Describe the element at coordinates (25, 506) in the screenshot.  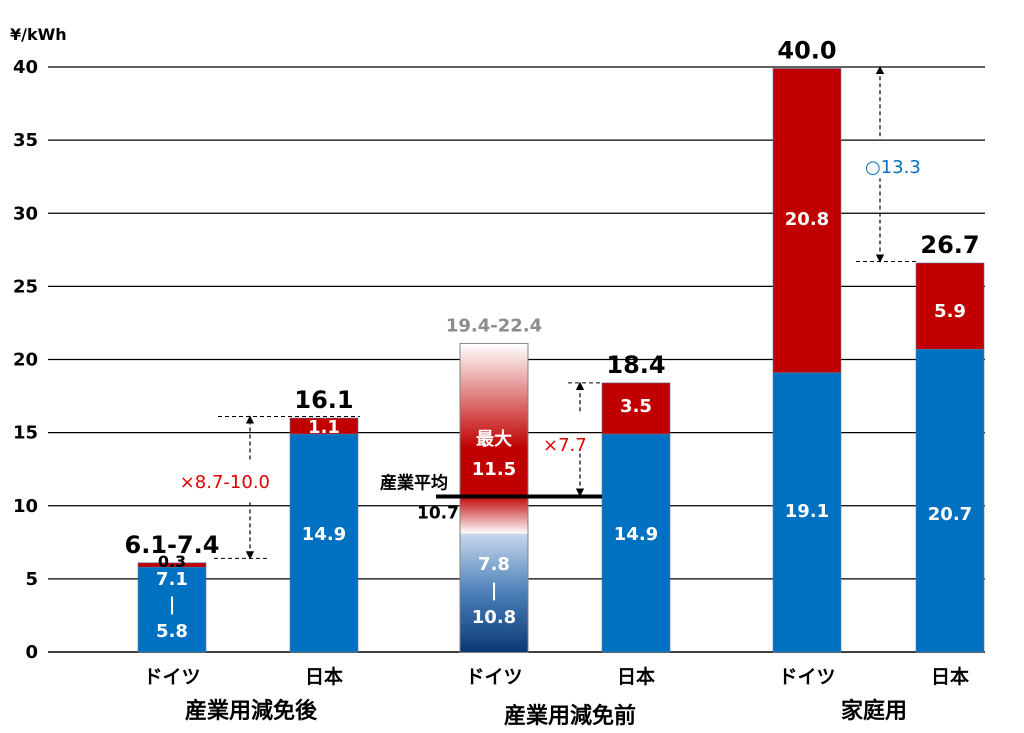
I see `y-tick-label: 10` at that location.